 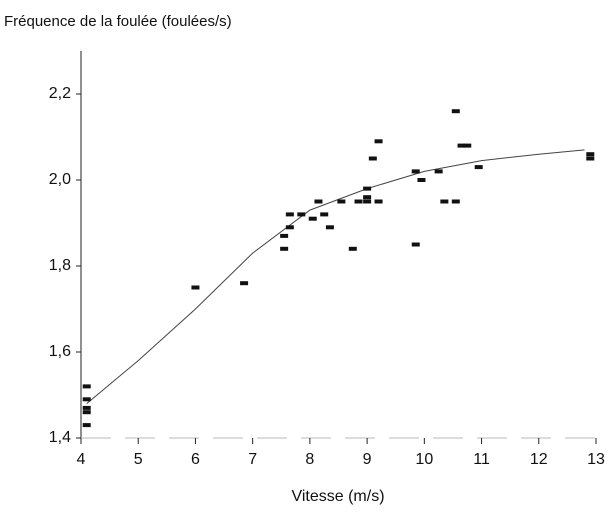 What do you see at coordinates (60, 265) in the screenshot?
I see `y-tick-label: 1,8` at bounding box center [60, 265].